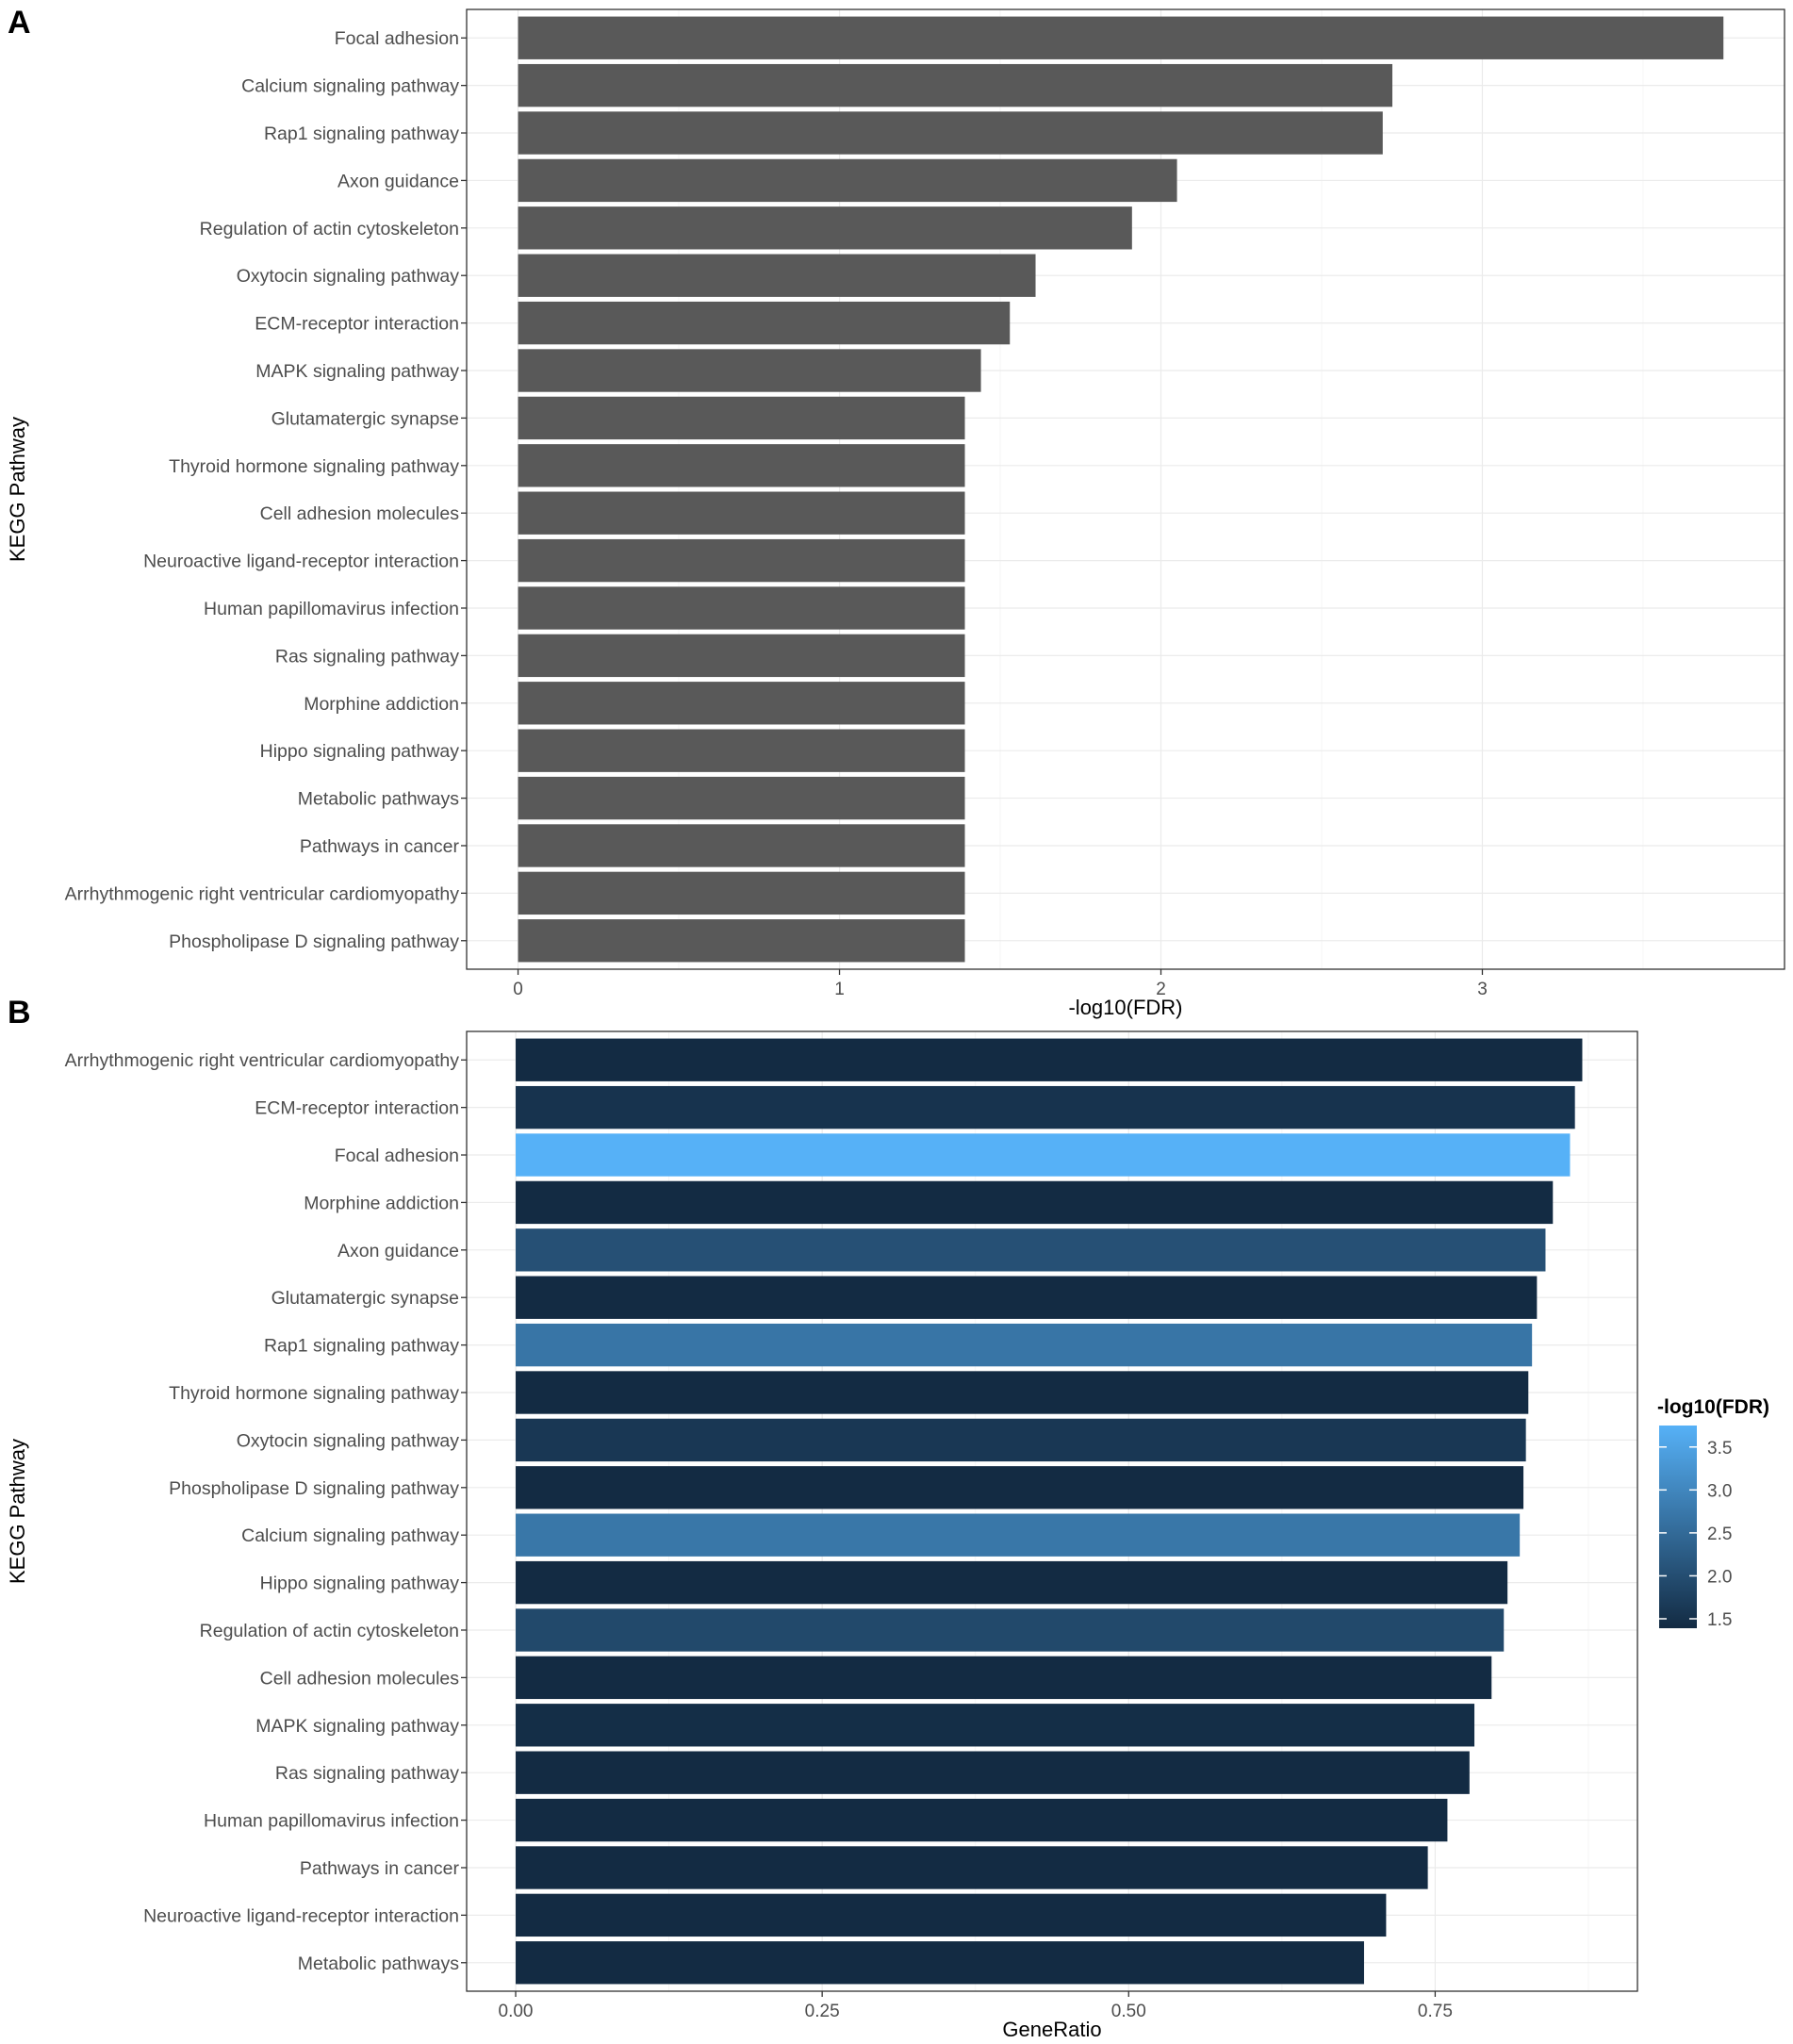  I want to click on colorbar-tick-label: 1.5, so click(1720, 1620).